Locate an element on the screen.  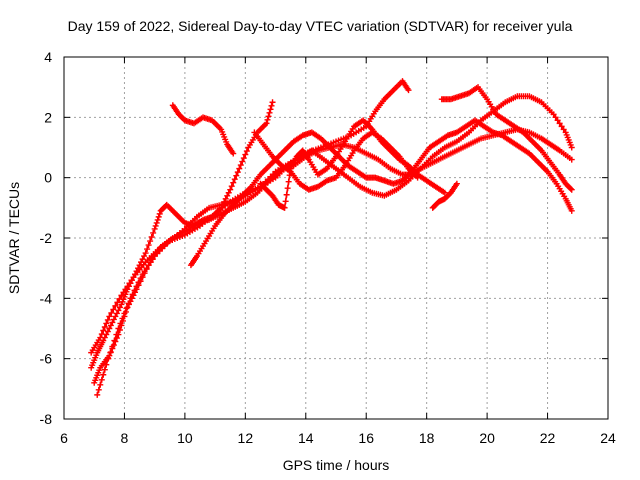
x-axis-label: GPS time / hours is located at coordinates (336, 465).